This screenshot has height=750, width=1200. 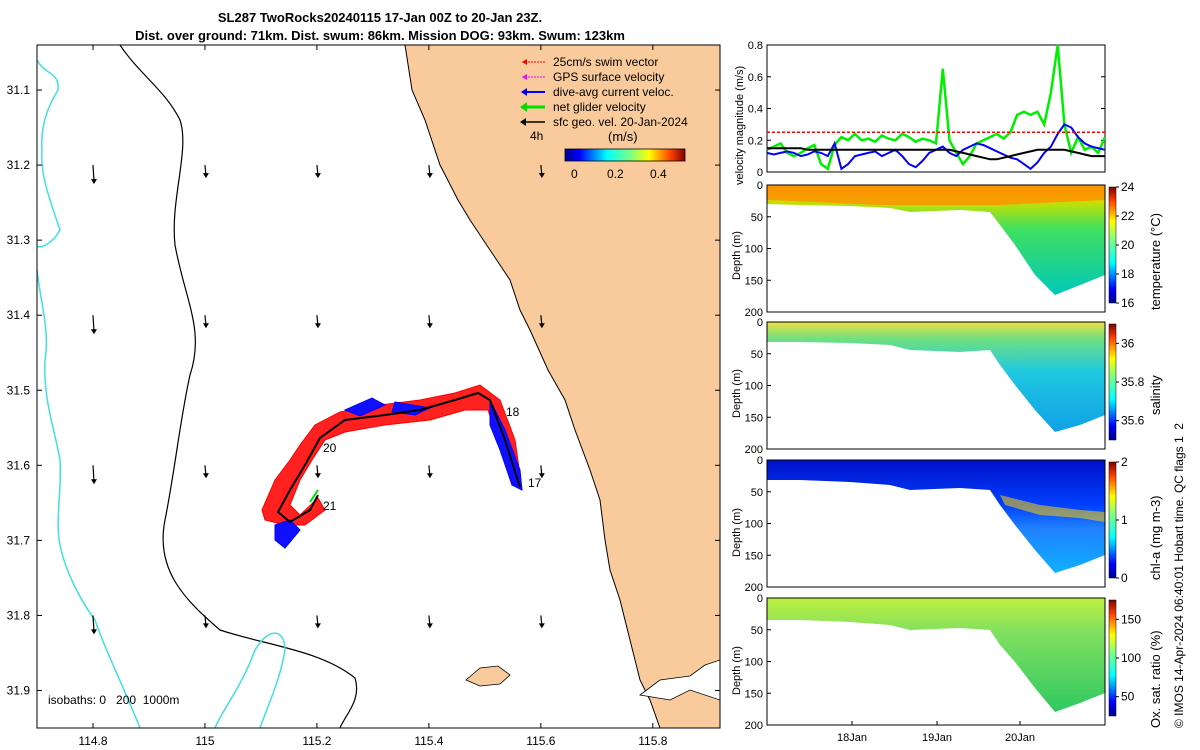 What do you see at coordinates (19, 615) in the screenshot?
I see `map-ytick-label: 31.8` at bounding box center [19, 615].